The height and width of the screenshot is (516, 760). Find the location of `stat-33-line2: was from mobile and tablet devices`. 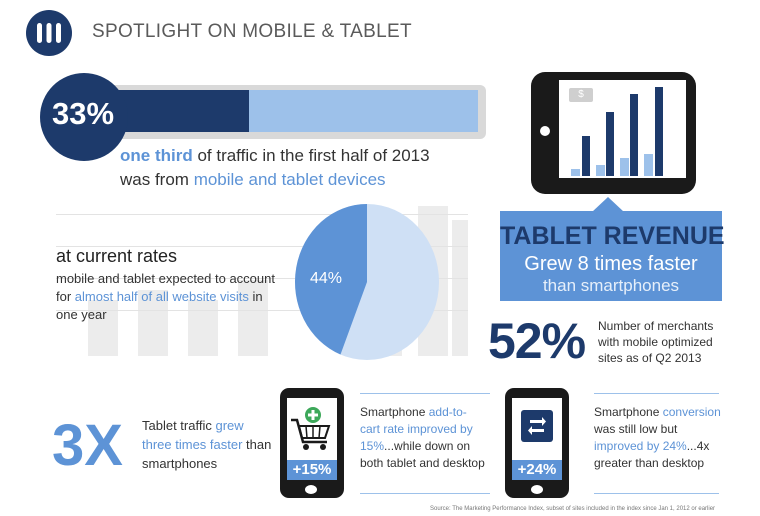

stat-33-line2: was from mobile and tablet devices is located at coordinates (253, 180).